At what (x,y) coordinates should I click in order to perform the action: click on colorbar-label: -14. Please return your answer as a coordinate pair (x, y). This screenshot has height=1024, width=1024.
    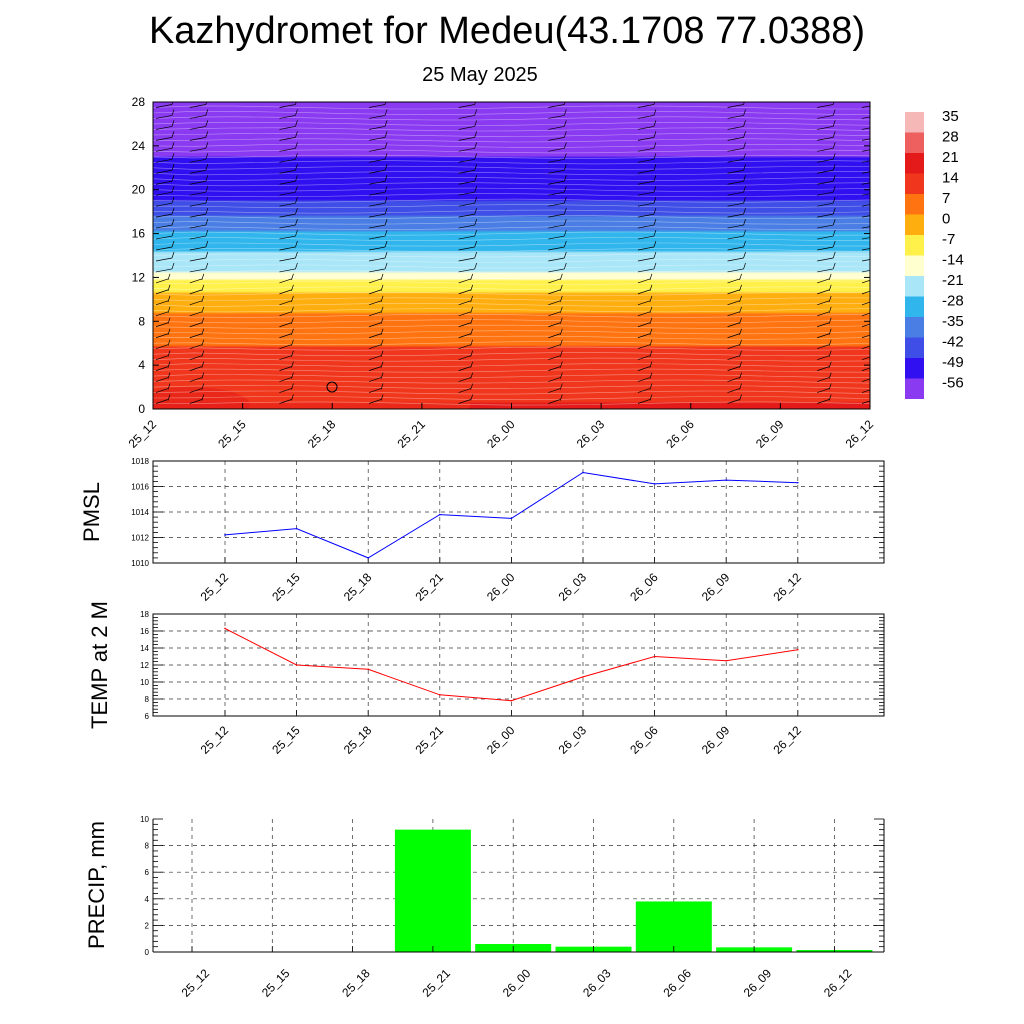
    Looking at the image, I should click on (953, 260).